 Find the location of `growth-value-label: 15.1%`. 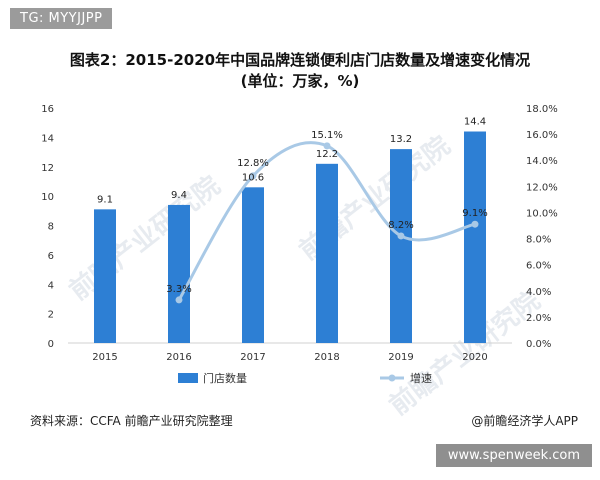

growth-value-label: 15.1% is located at coordinates (327, 135).